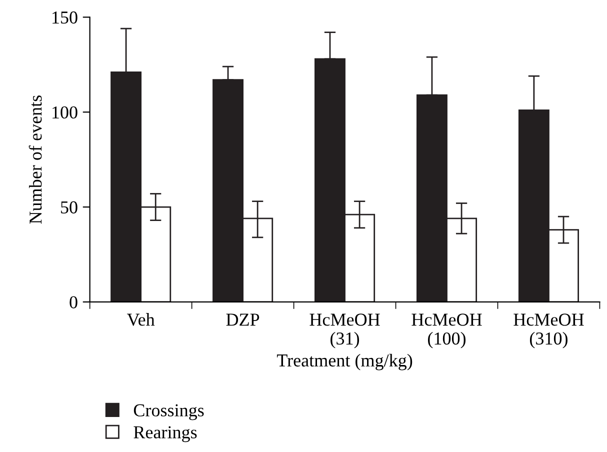  I want to click on y-axis-title: Number of events, so click(35, 160).